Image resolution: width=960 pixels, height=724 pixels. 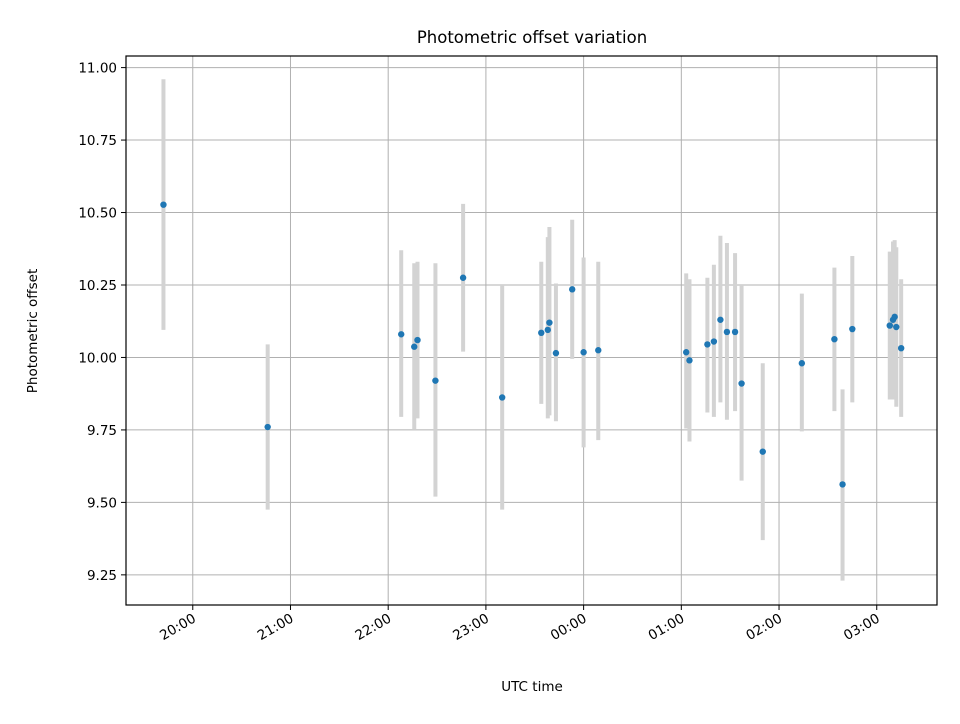 I want to click on y-tick-label: 10.75, so click(x=97, y=141).